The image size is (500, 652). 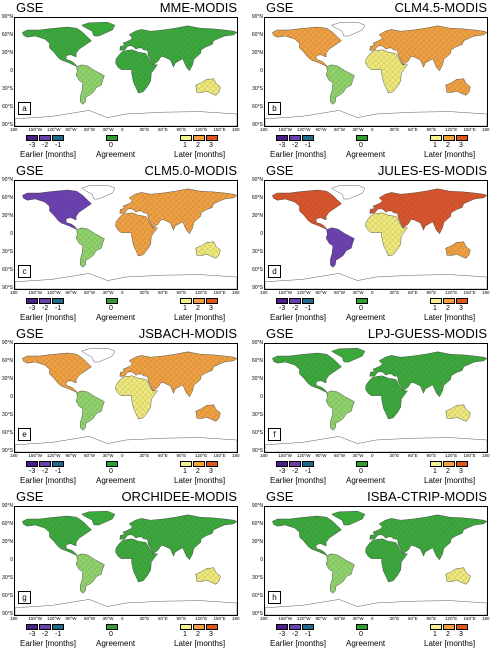 I want to click on map-area, so click(x=126, y=398).